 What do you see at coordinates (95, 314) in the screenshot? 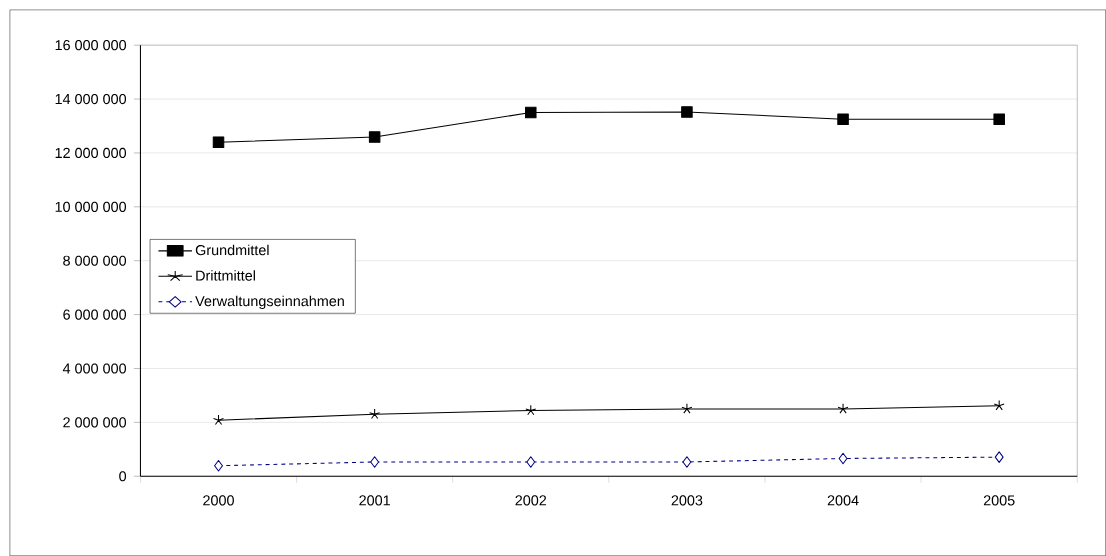
I see `y-tick-label: 6 000 000` at bounding box center [95, 314].